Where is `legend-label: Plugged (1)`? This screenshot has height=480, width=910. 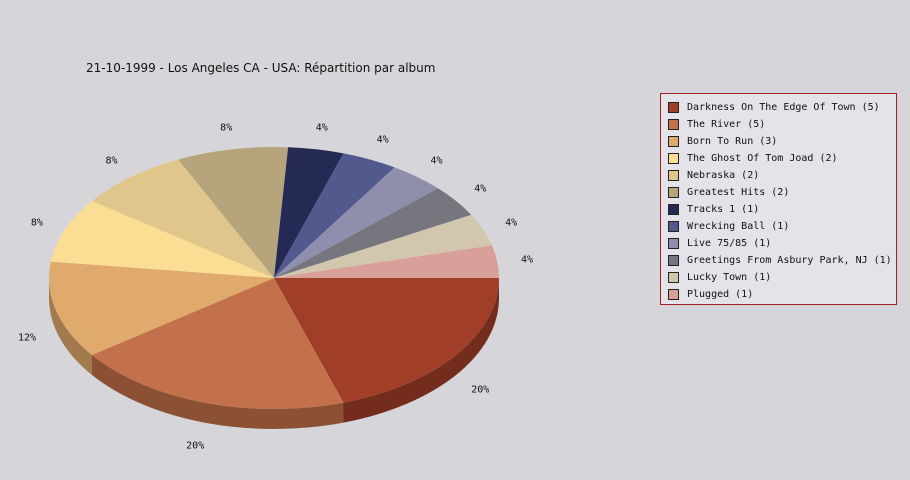
legend-label: Plugged (1) is located at coordinates (720, 294).